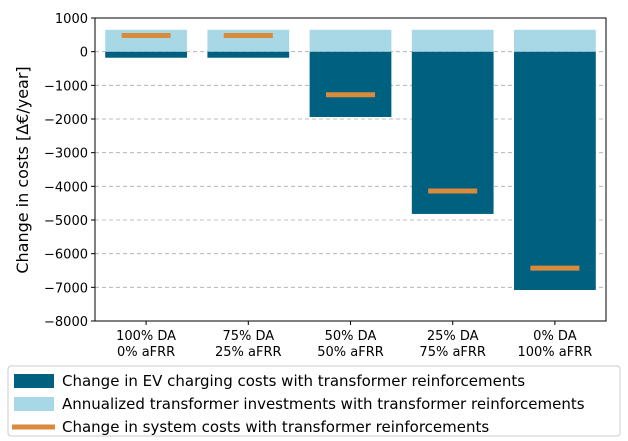 The width and height of the screenshot is (628, 441). I want to click on y-axis-label: Change in costs [Δ€/year], so click(22, 169).